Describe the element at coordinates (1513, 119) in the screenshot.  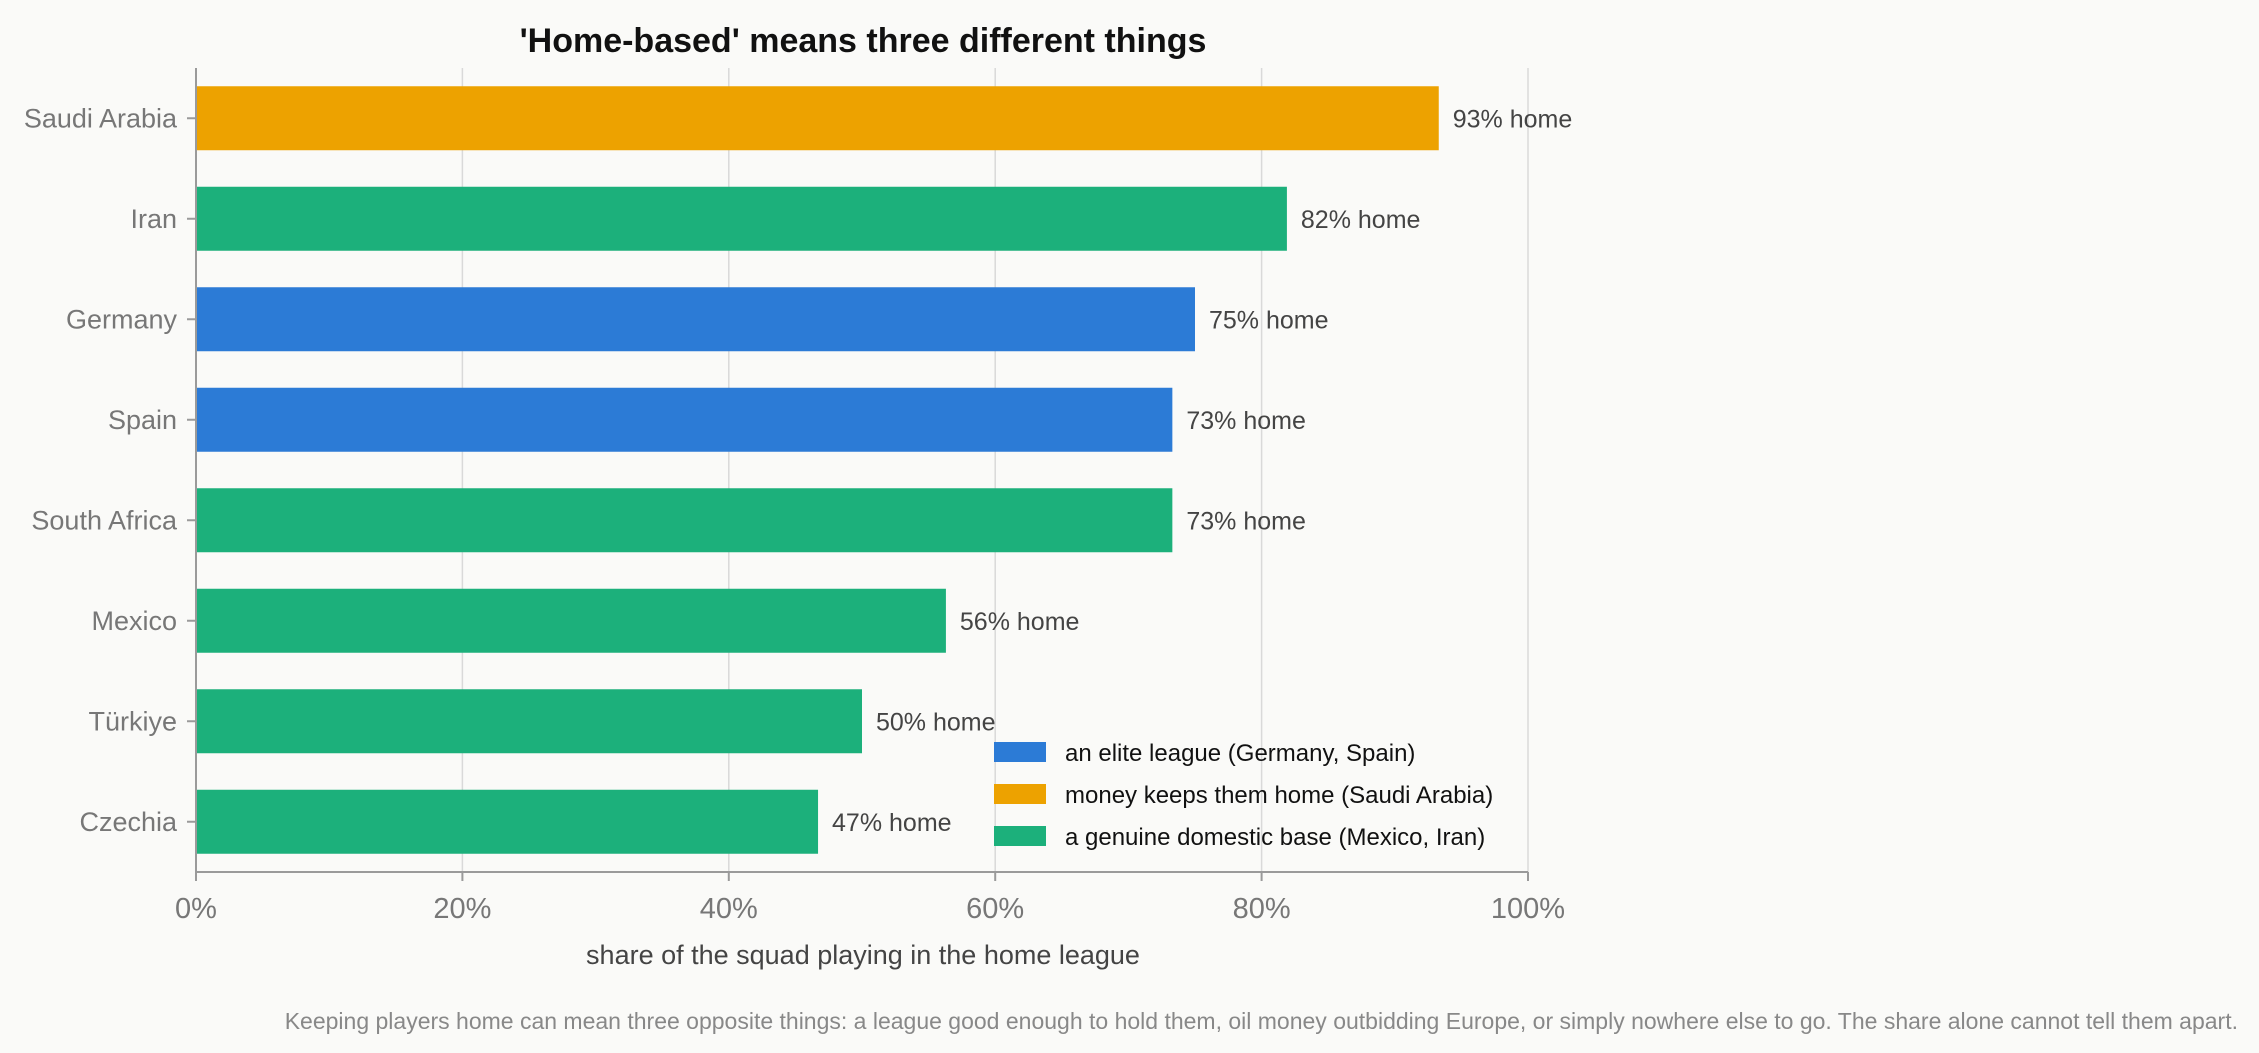
I see `bar-value-label: 93% home` at that location.